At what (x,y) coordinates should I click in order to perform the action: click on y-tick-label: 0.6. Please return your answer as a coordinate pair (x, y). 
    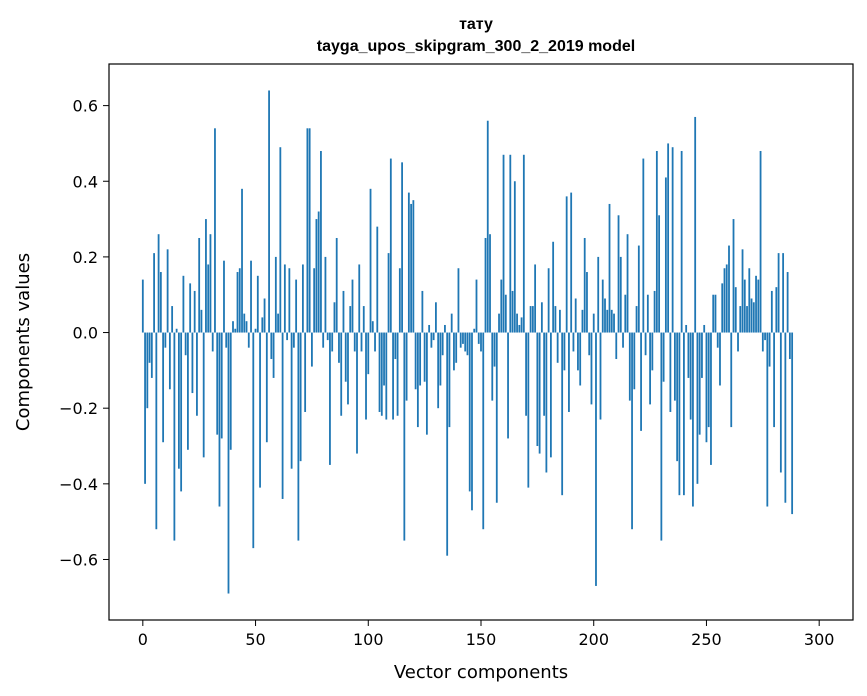
    Looking at the image, I should click on (85, 106).